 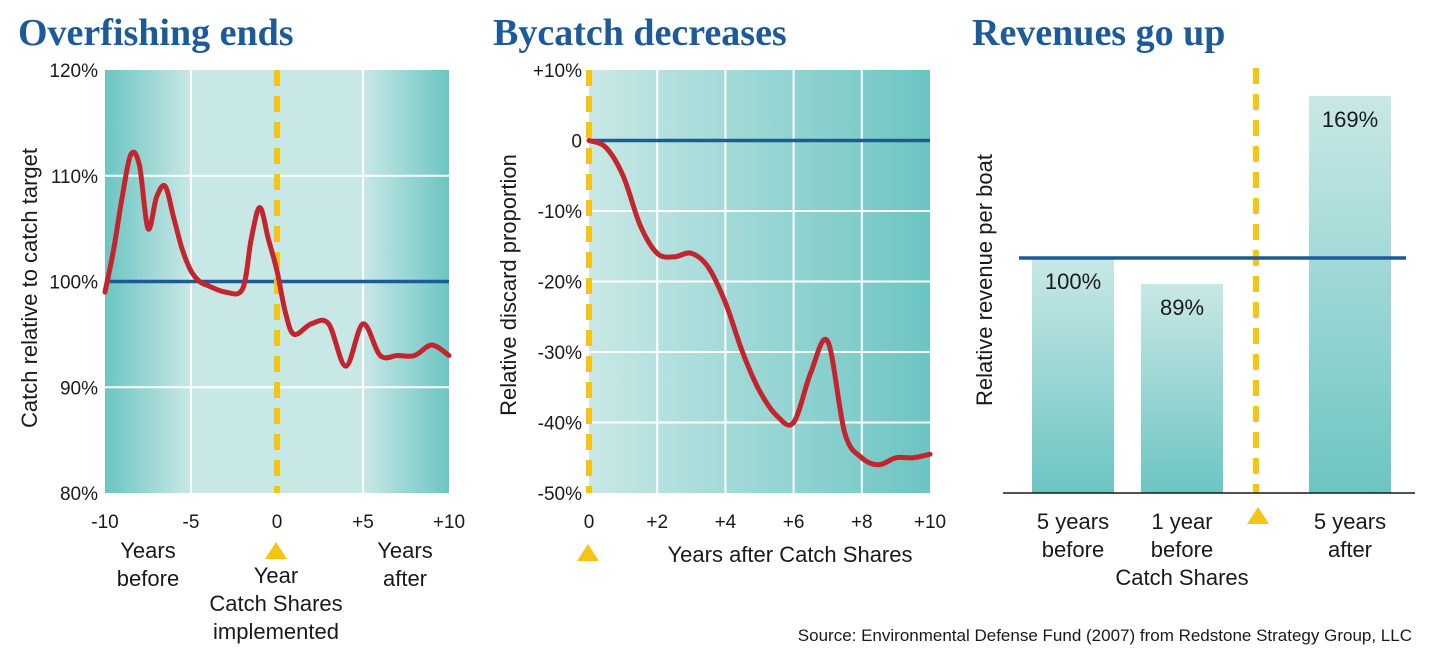 What do you see at coordinates (560, 494) in the screenshot?
I see `y-tick-label: -50%` at bounding box center [560, 494].